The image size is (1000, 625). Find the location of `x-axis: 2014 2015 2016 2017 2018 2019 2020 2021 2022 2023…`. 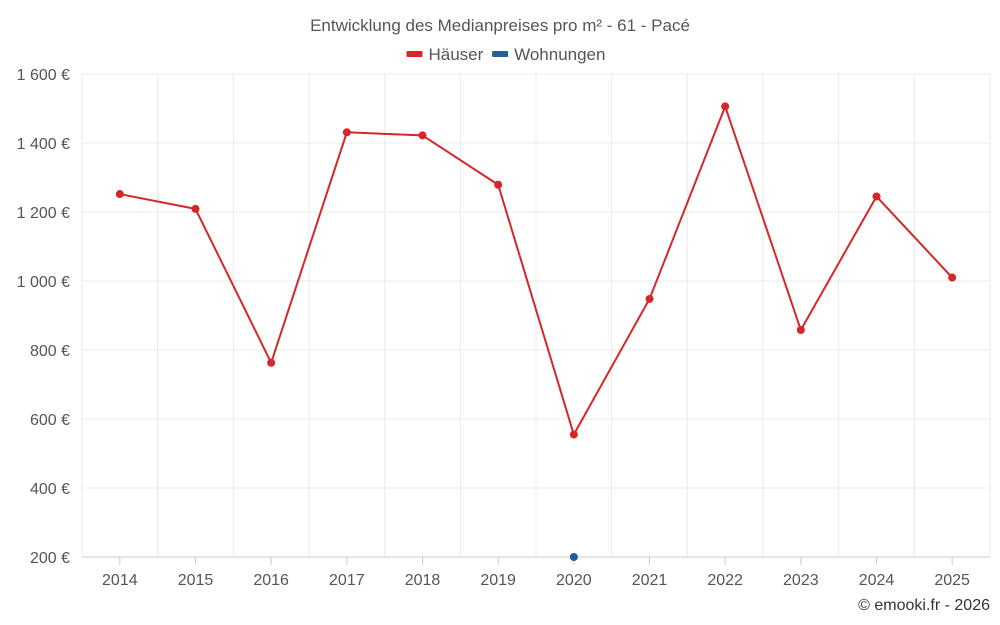

x-axis: 2014 2015 2016 2017 2018 2019 2020 2021 2022 2023… is located at coordinates (536, 572).